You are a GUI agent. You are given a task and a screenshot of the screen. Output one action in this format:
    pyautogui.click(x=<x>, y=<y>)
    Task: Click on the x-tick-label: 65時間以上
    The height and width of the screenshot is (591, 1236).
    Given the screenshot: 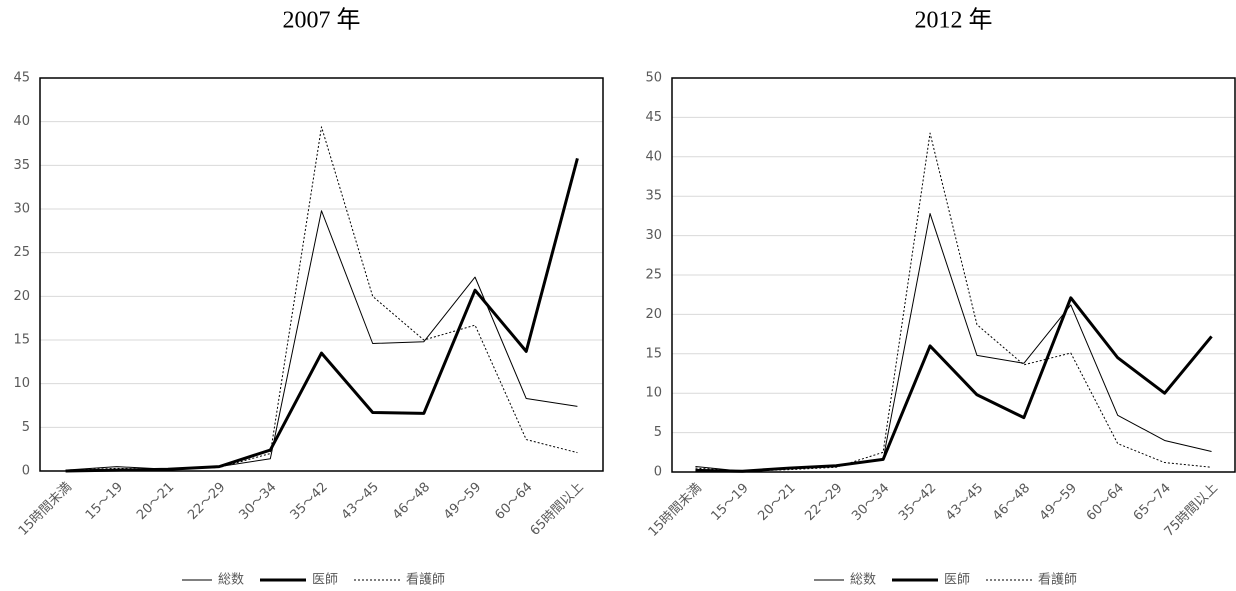 What is the action you would take?
    pyautogui.click(x=557, y=509)
    